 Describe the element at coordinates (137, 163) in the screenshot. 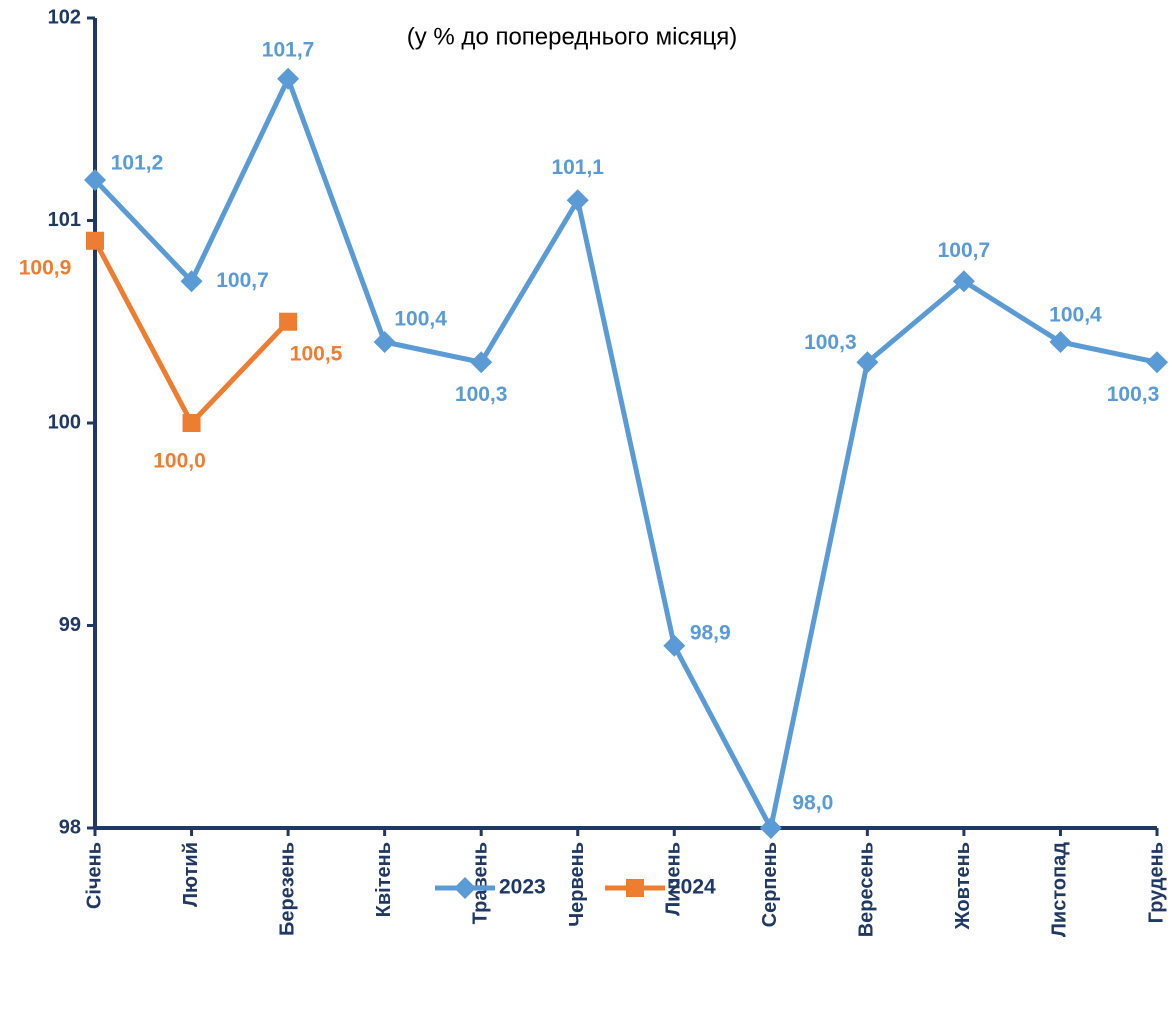

I see `data-label: 101,2` at that location.